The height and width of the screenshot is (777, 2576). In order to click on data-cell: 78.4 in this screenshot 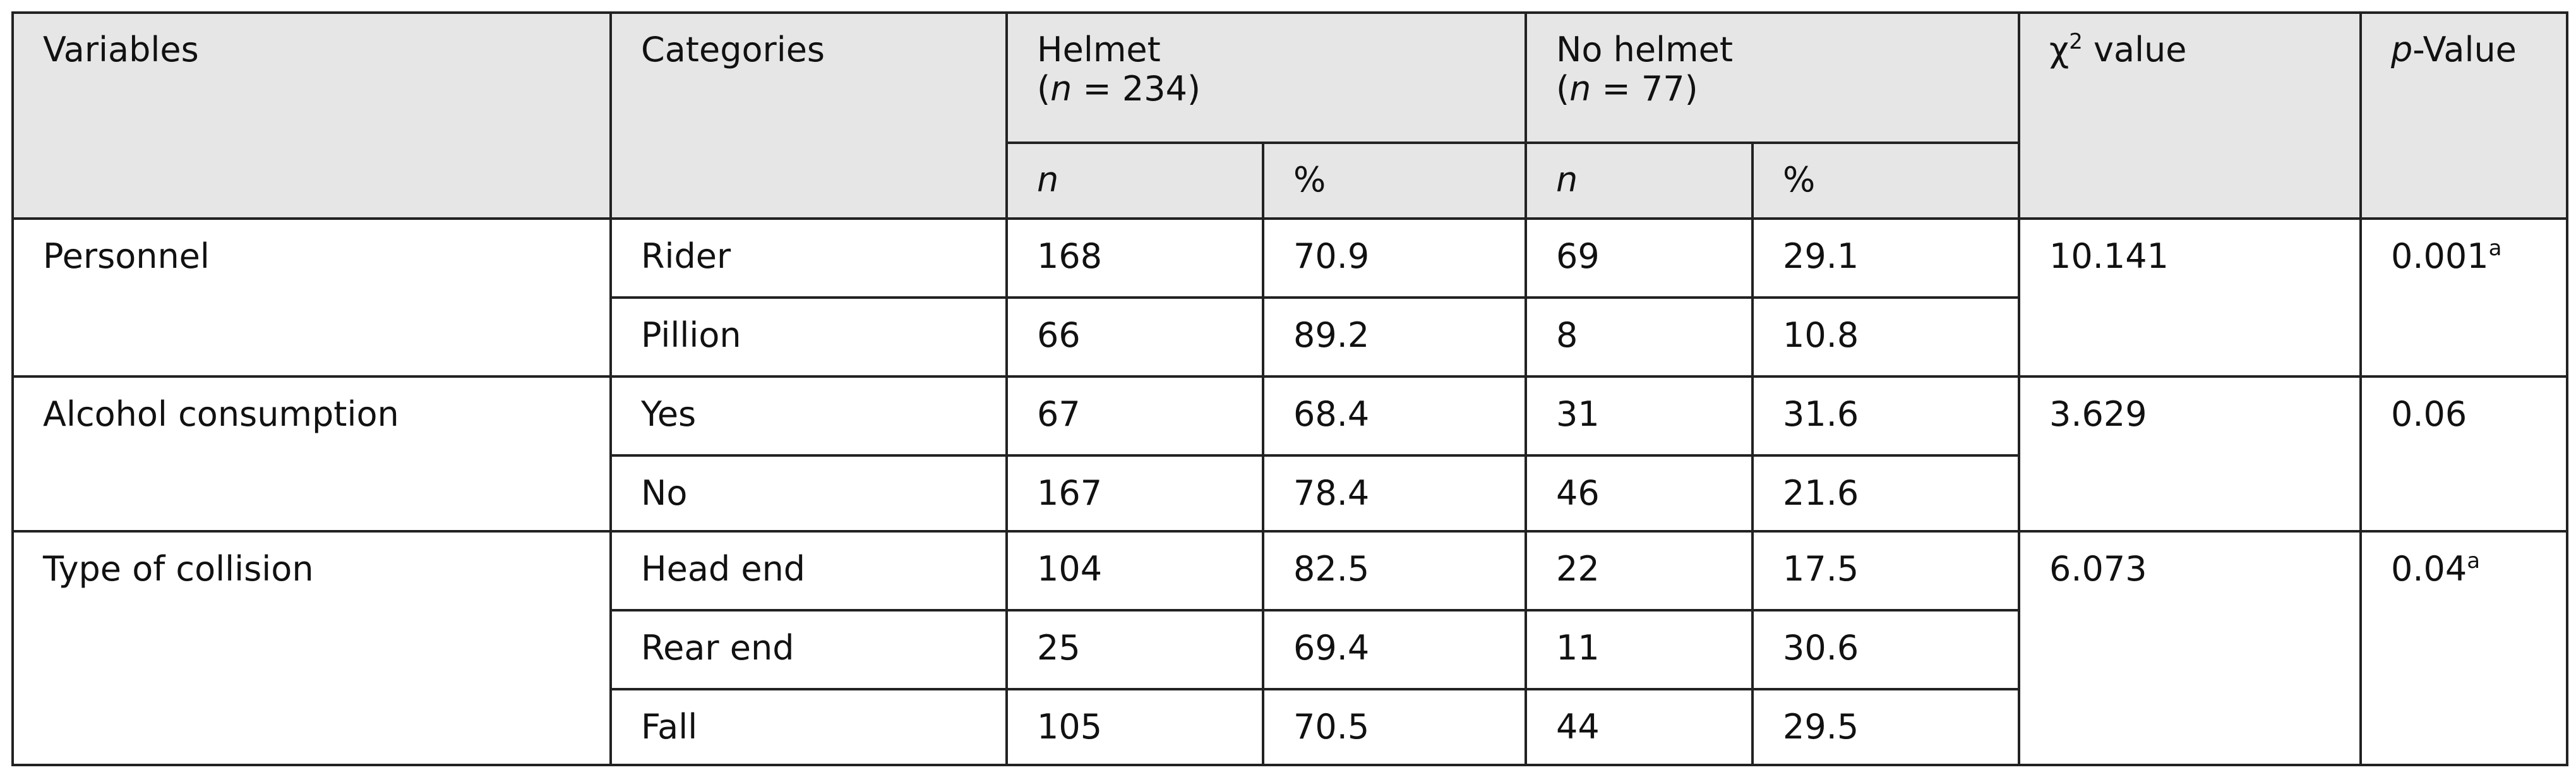, I will do `click(1394, 493)`.